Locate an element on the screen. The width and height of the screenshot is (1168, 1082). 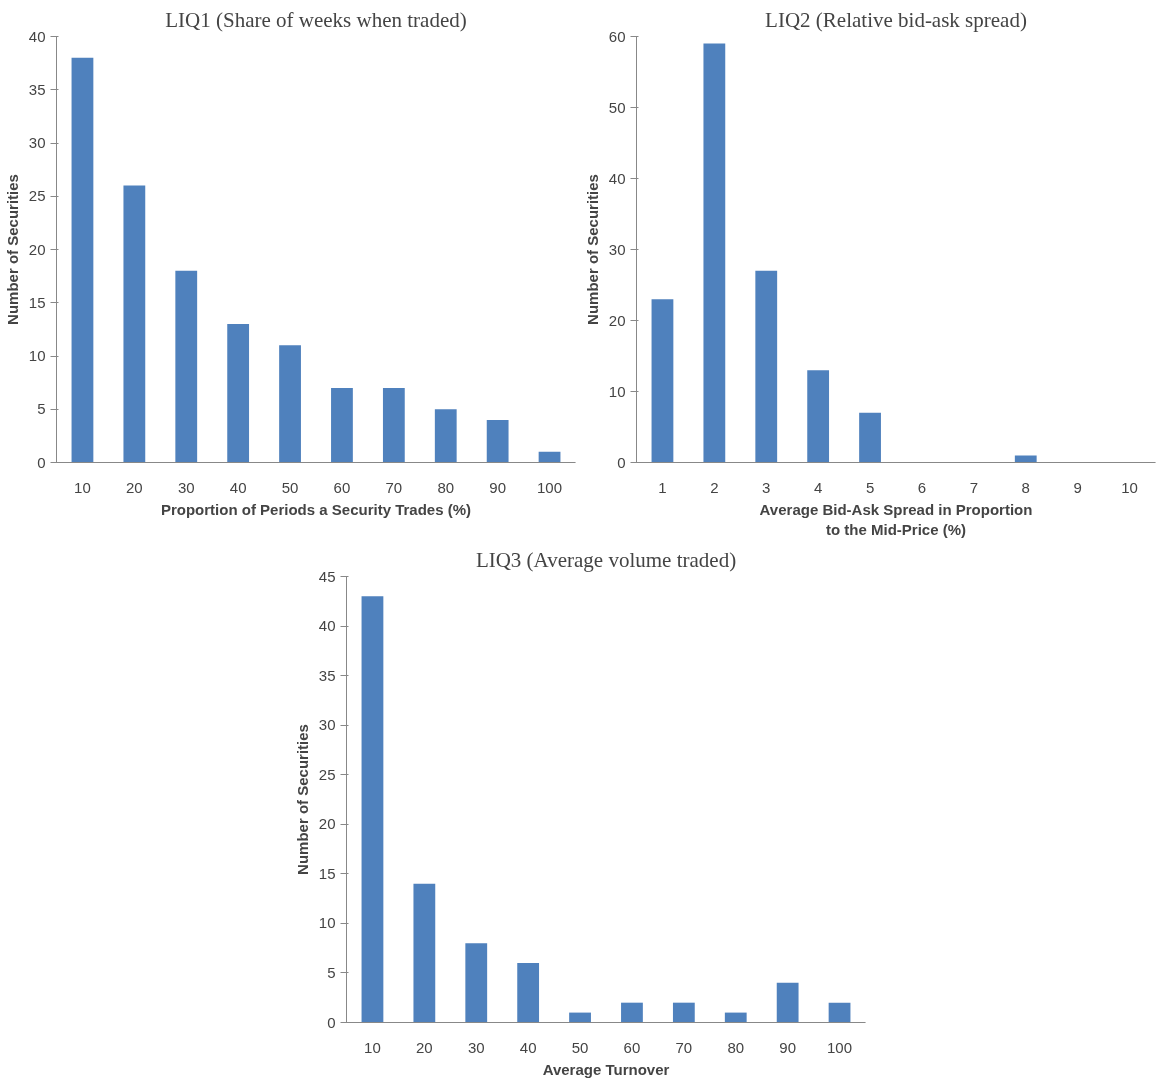
x-tick-label: 7 is located at coordinates (974, 487).